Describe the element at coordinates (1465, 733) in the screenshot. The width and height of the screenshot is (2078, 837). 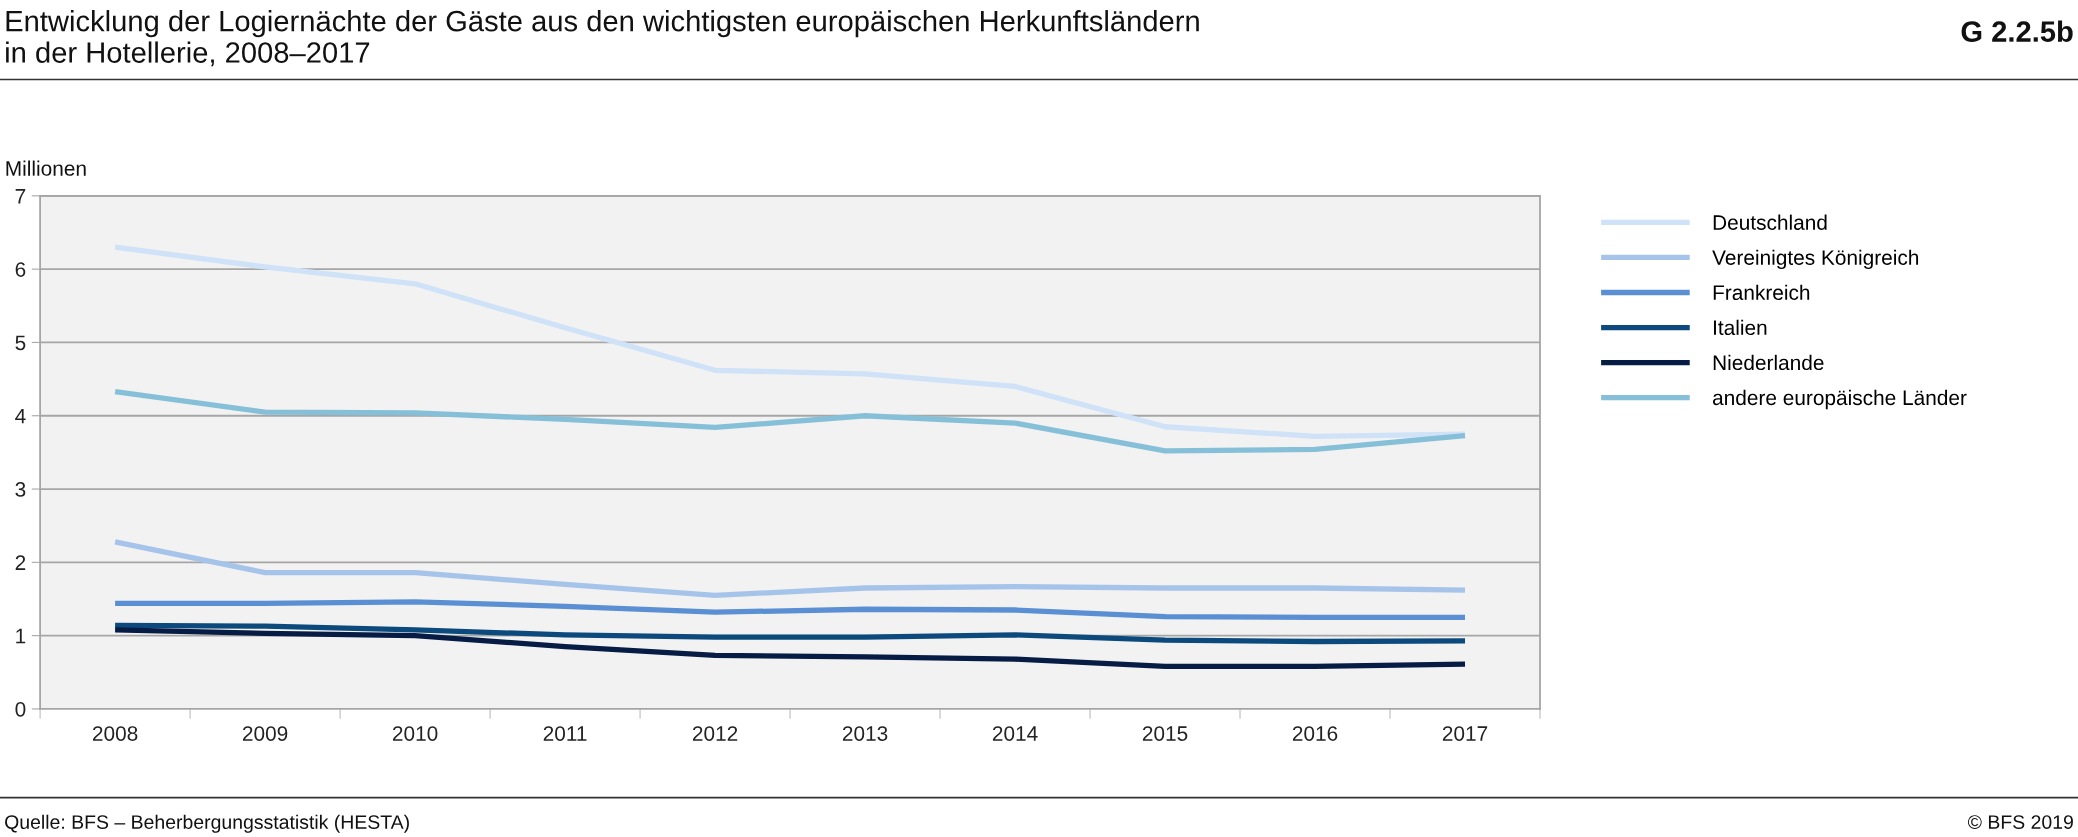
I see `x-tick-label: 2017` at that location.